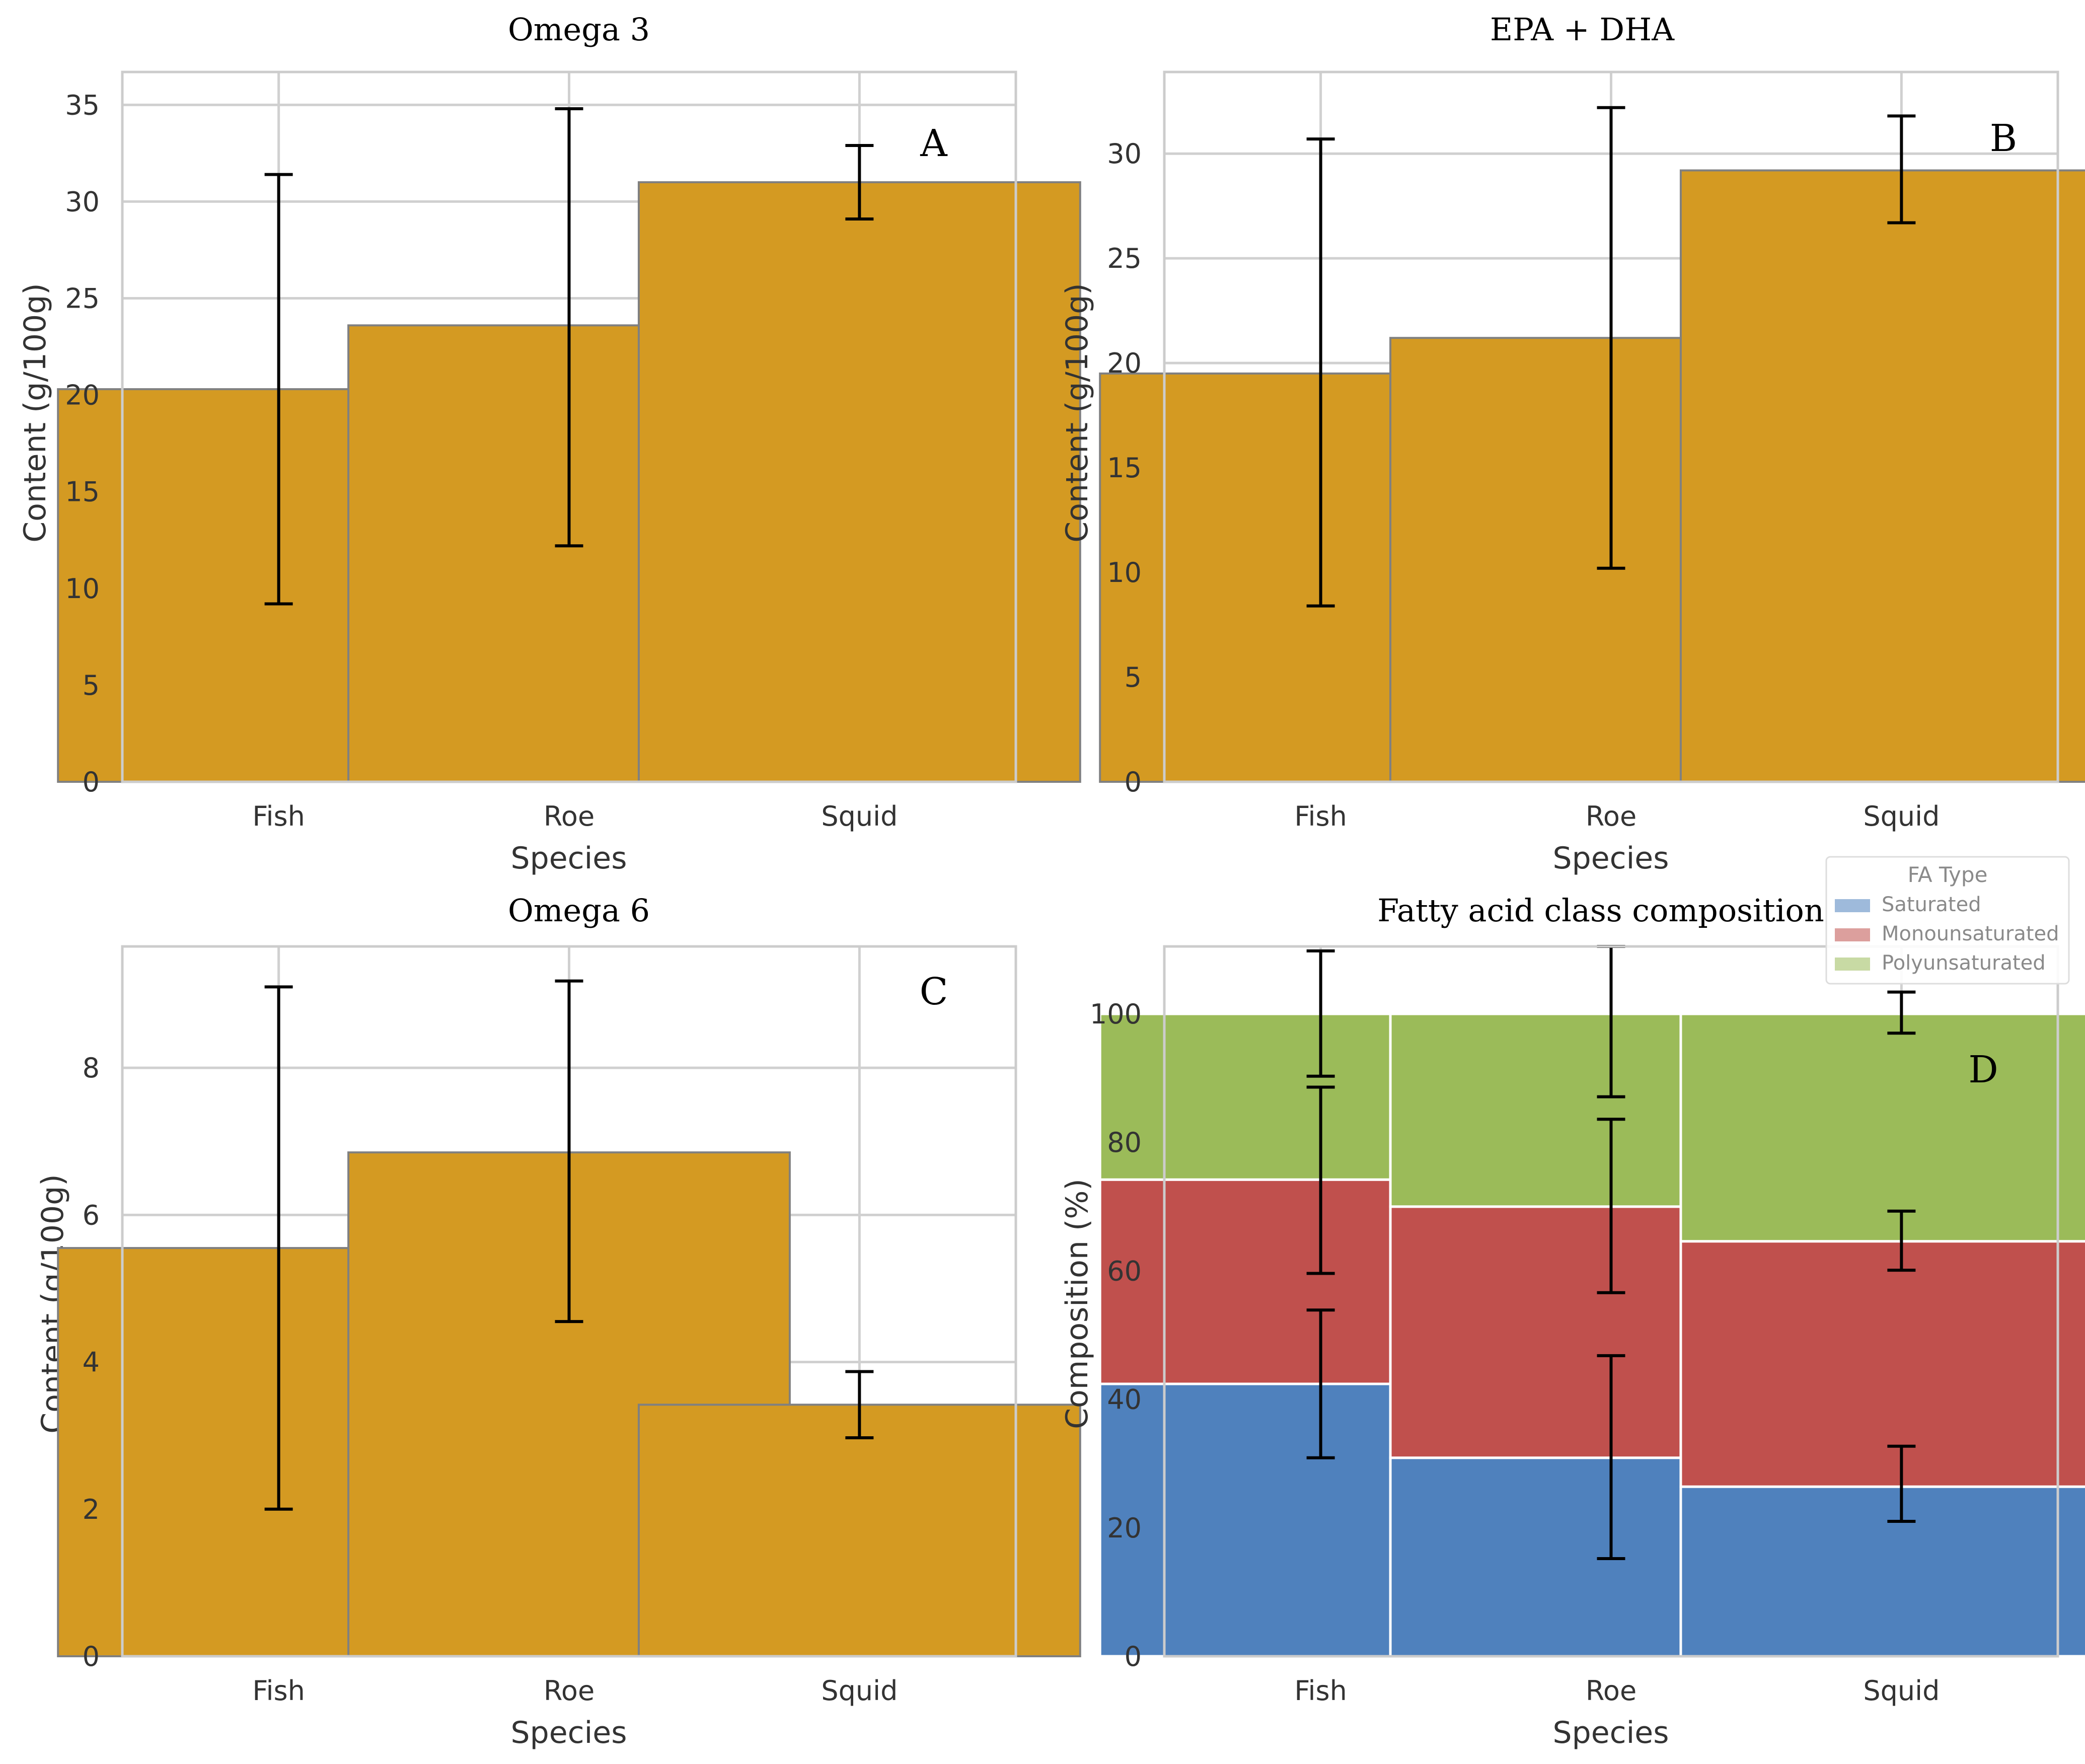 This screenshot has width=2085, height=1764. I want to click on panel-title: Fatty acid class composition, so click(1600, 911).